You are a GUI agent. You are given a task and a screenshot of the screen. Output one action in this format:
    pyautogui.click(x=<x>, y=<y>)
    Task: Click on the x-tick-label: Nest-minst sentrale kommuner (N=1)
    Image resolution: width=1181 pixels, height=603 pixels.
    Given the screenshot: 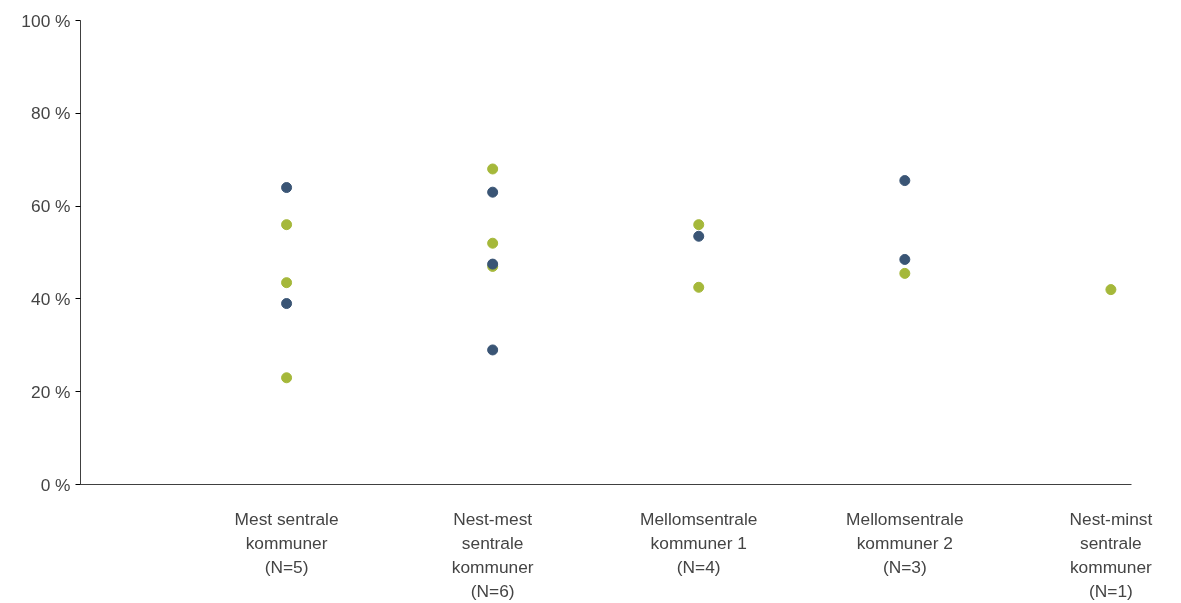 What is the action you would take?
    pyautogui.click(x=1111, y=554)
    